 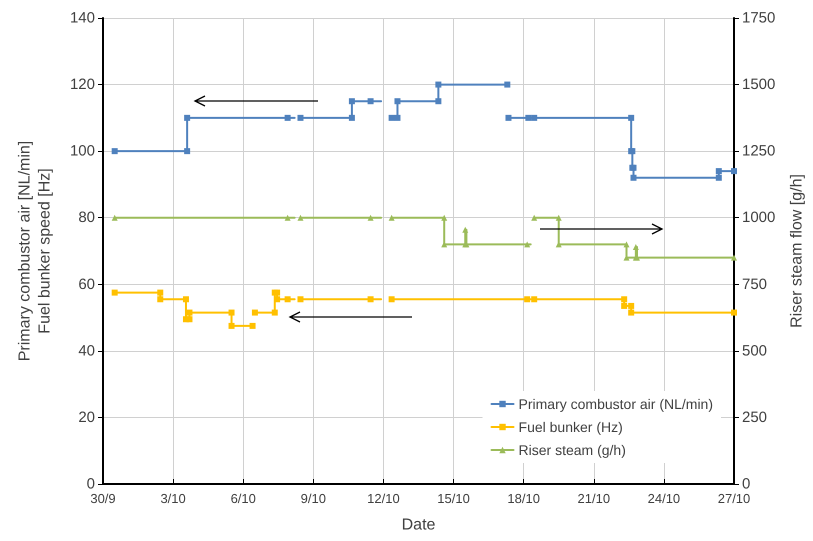 I want to click on legend-label: Primary combustor air (NL/min), so click(x=616, y=404).